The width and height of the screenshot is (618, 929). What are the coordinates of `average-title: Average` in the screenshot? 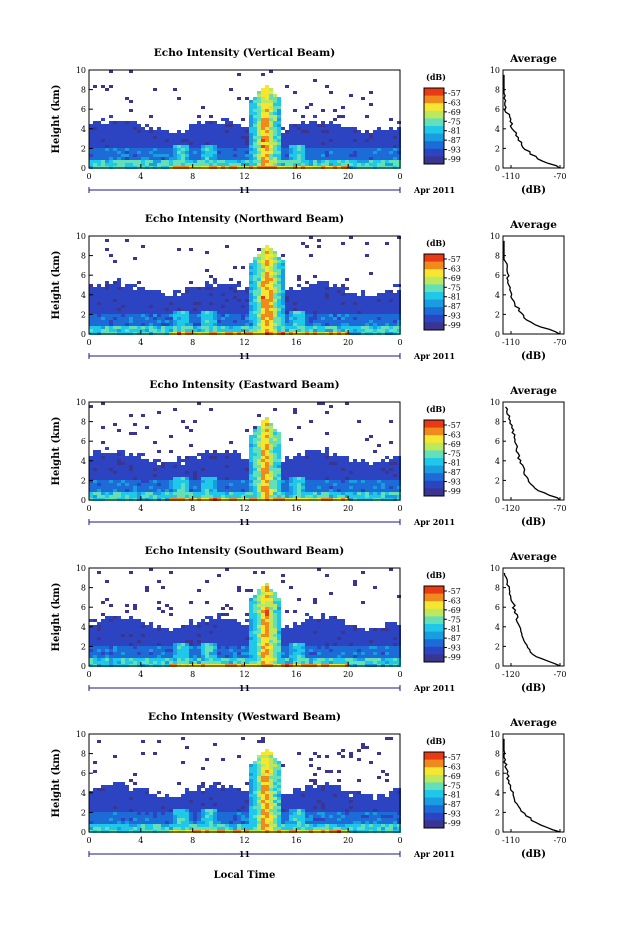 It's located at (533, 225).